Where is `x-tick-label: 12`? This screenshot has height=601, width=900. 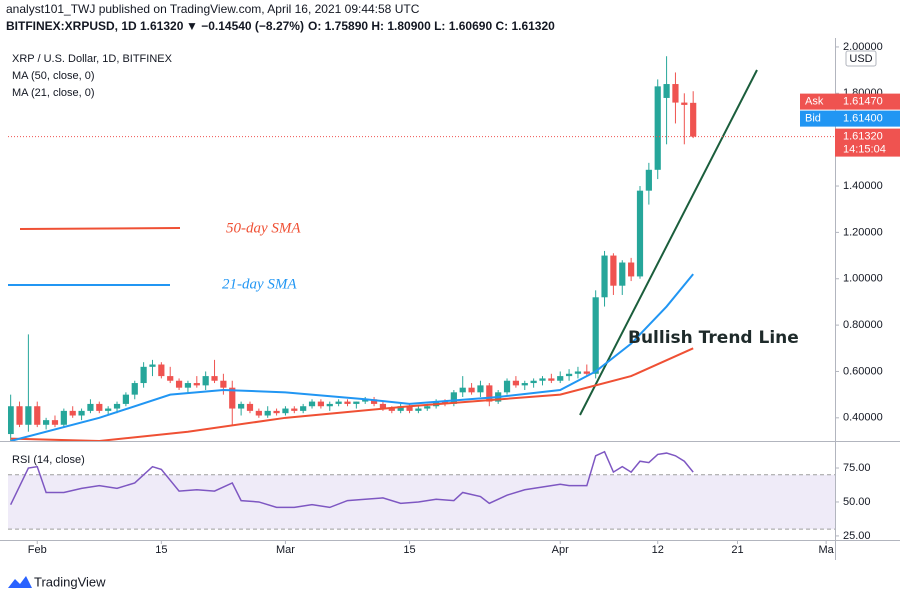 x-tick-label: 12 is located at coordinates (658, 550).